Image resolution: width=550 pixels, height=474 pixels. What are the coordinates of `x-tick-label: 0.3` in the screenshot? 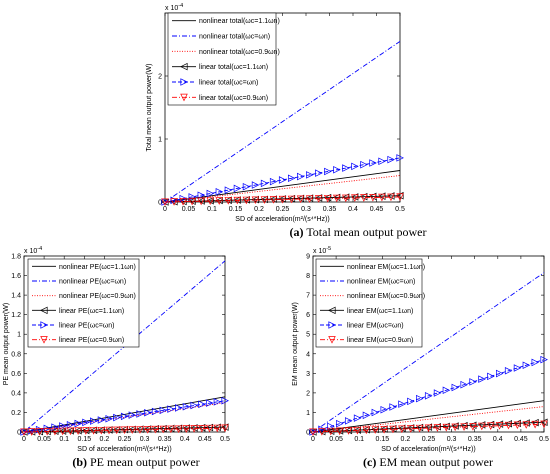 It's located at (452, 439).